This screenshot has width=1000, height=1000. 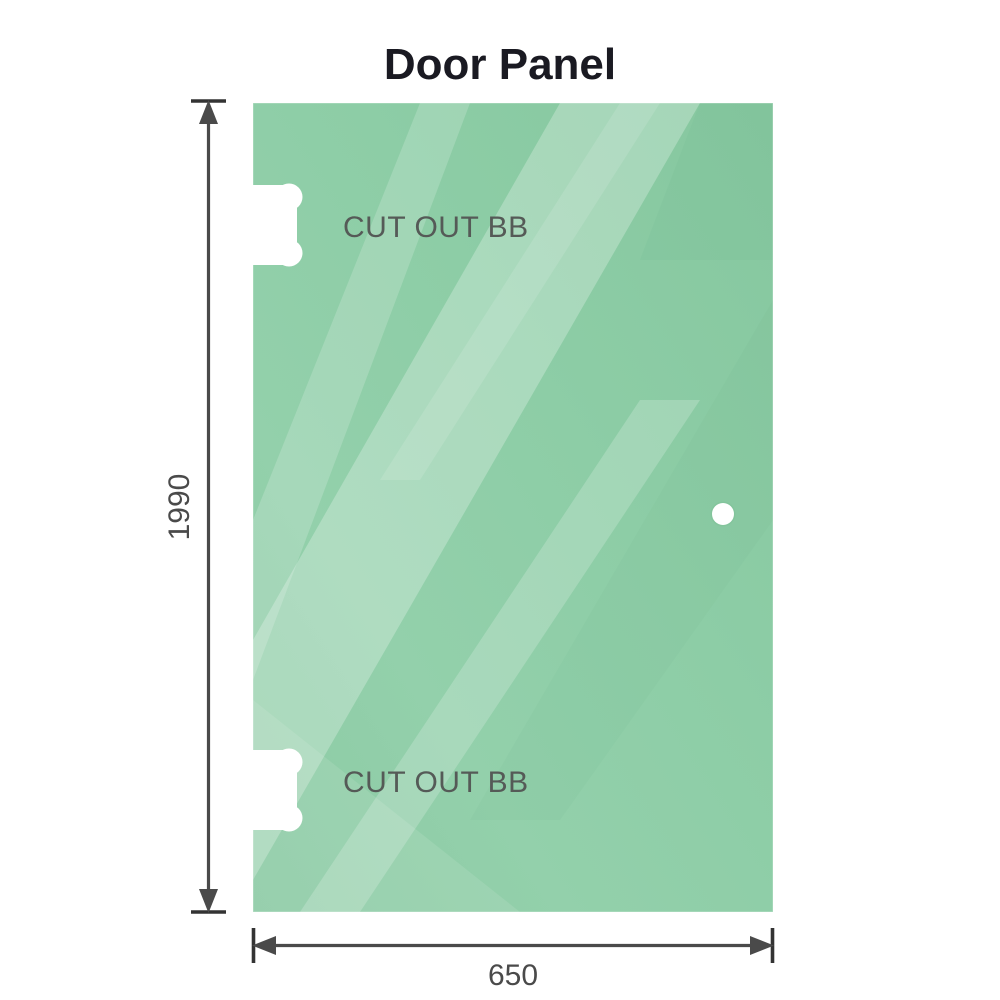 I want to click on cutout-notch-lower, so click(x=277, y=790).